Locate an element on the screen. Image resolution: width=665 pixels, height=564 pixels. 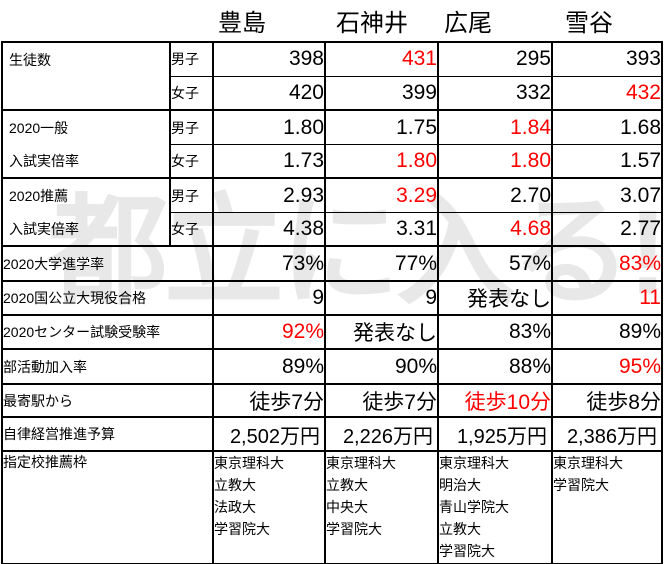
value-cell: 2,502万円 is located at coordinates (269, 434).